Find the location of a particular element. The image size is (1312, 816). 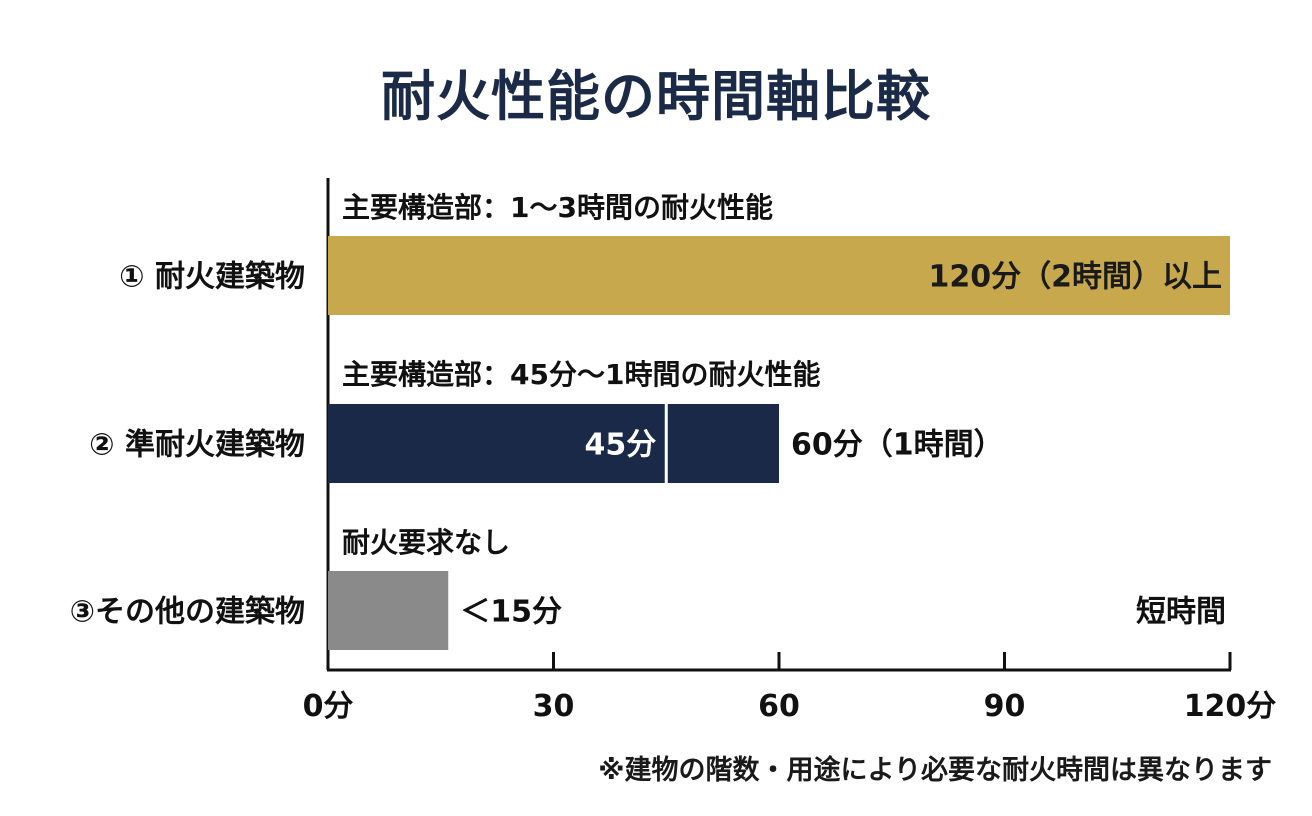

x-tick-label: 0分 is located at coordinates (328, 706).